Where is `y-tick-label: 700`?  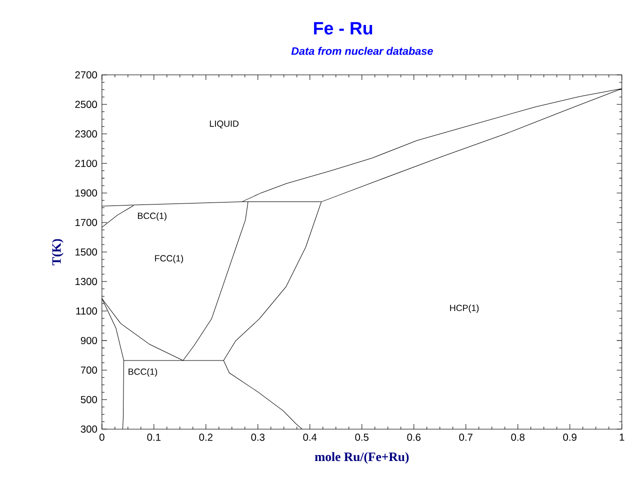
y-tick-label: 700 is located at coordinates (89, 370).